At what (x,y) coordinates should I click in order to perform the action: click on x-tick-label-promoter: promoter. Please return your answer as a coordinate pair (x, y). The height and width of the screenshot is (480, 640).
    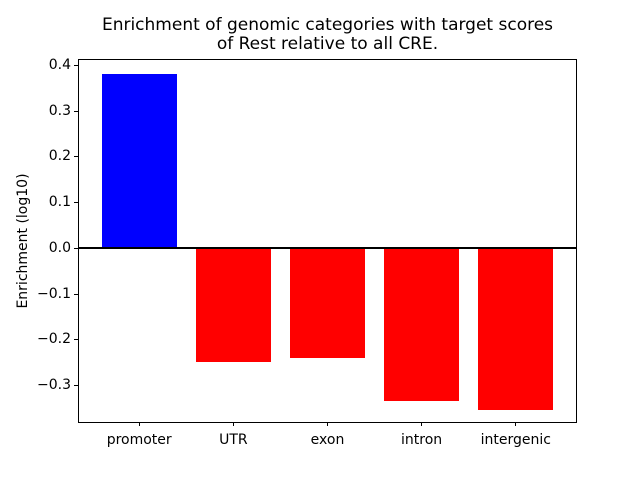
    Looking at the image, I should click on (139, 440).